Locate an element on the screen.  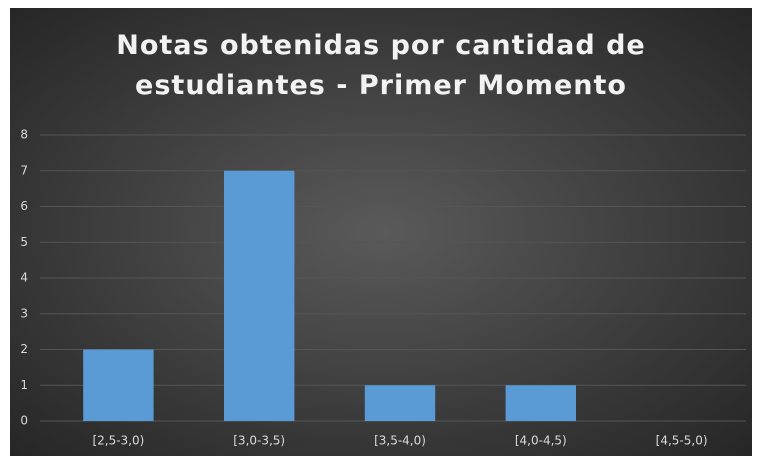
y-tick-label: 4 is located at coordinates (24, 278).